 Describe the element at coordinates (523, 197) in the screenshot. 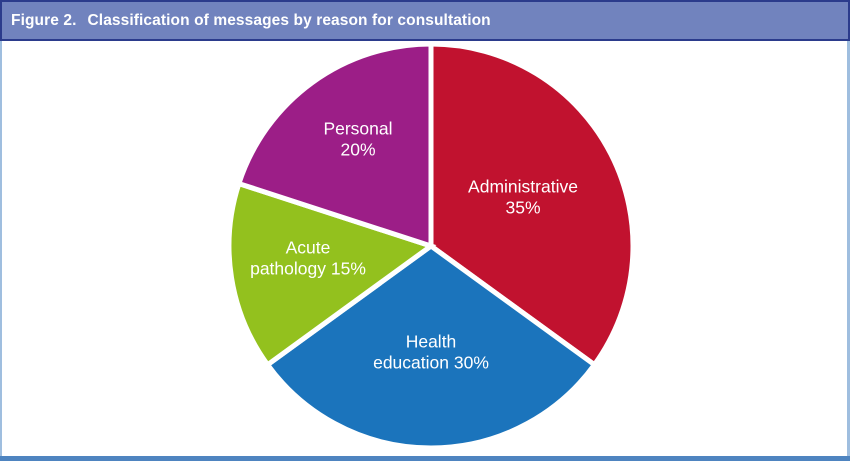

I see `pie-label-administrative: Administrative 35%` at that location.